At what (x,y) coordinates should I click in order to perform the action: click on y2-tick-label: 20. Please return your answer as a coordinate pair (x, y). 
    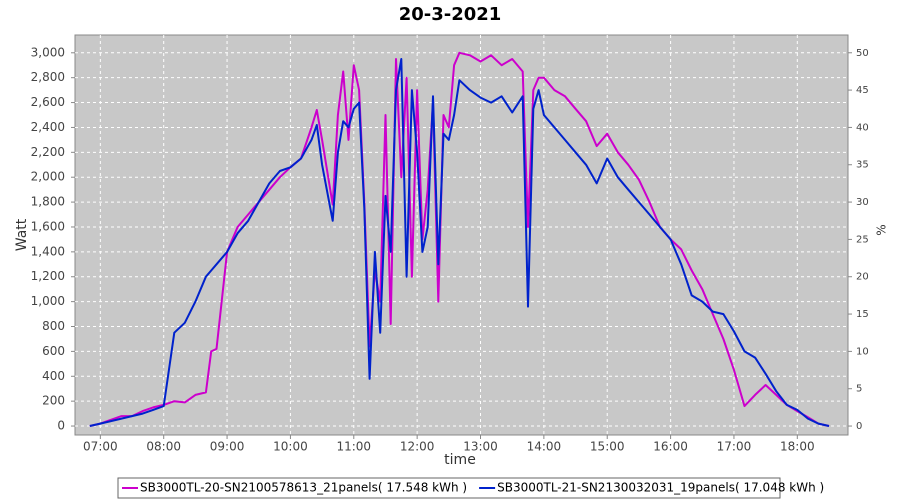
    Looking at the image, I should click on (862, 277).